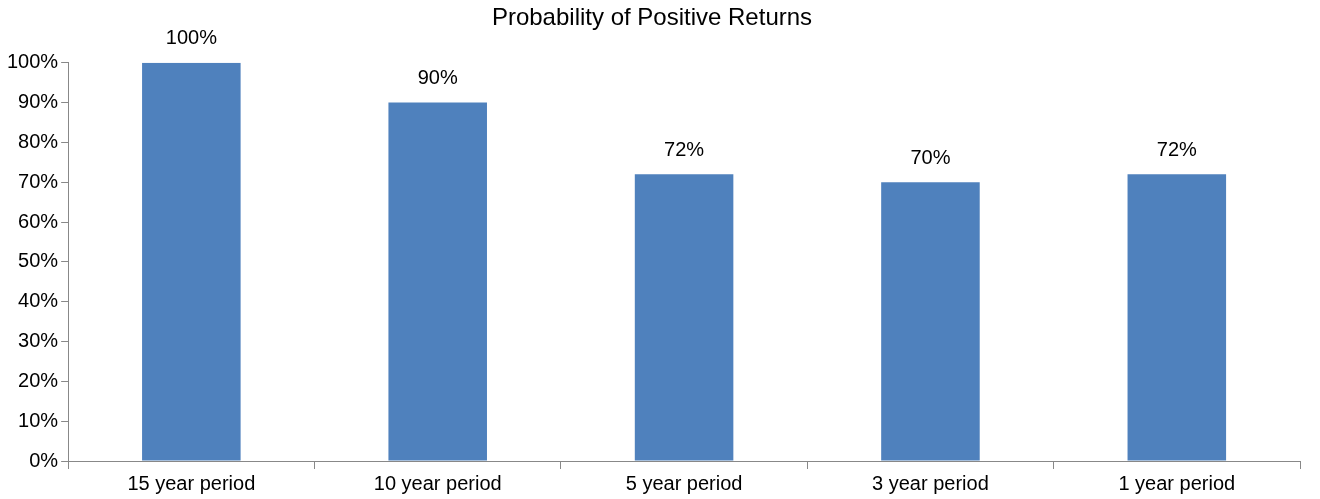 Image resolution: width=1320 pixels, height=499 pixels. What do you see at coordinates (38, 140) in the screenshot?
I see `y-tick-label: 80%` at bounding box center [38, 140].